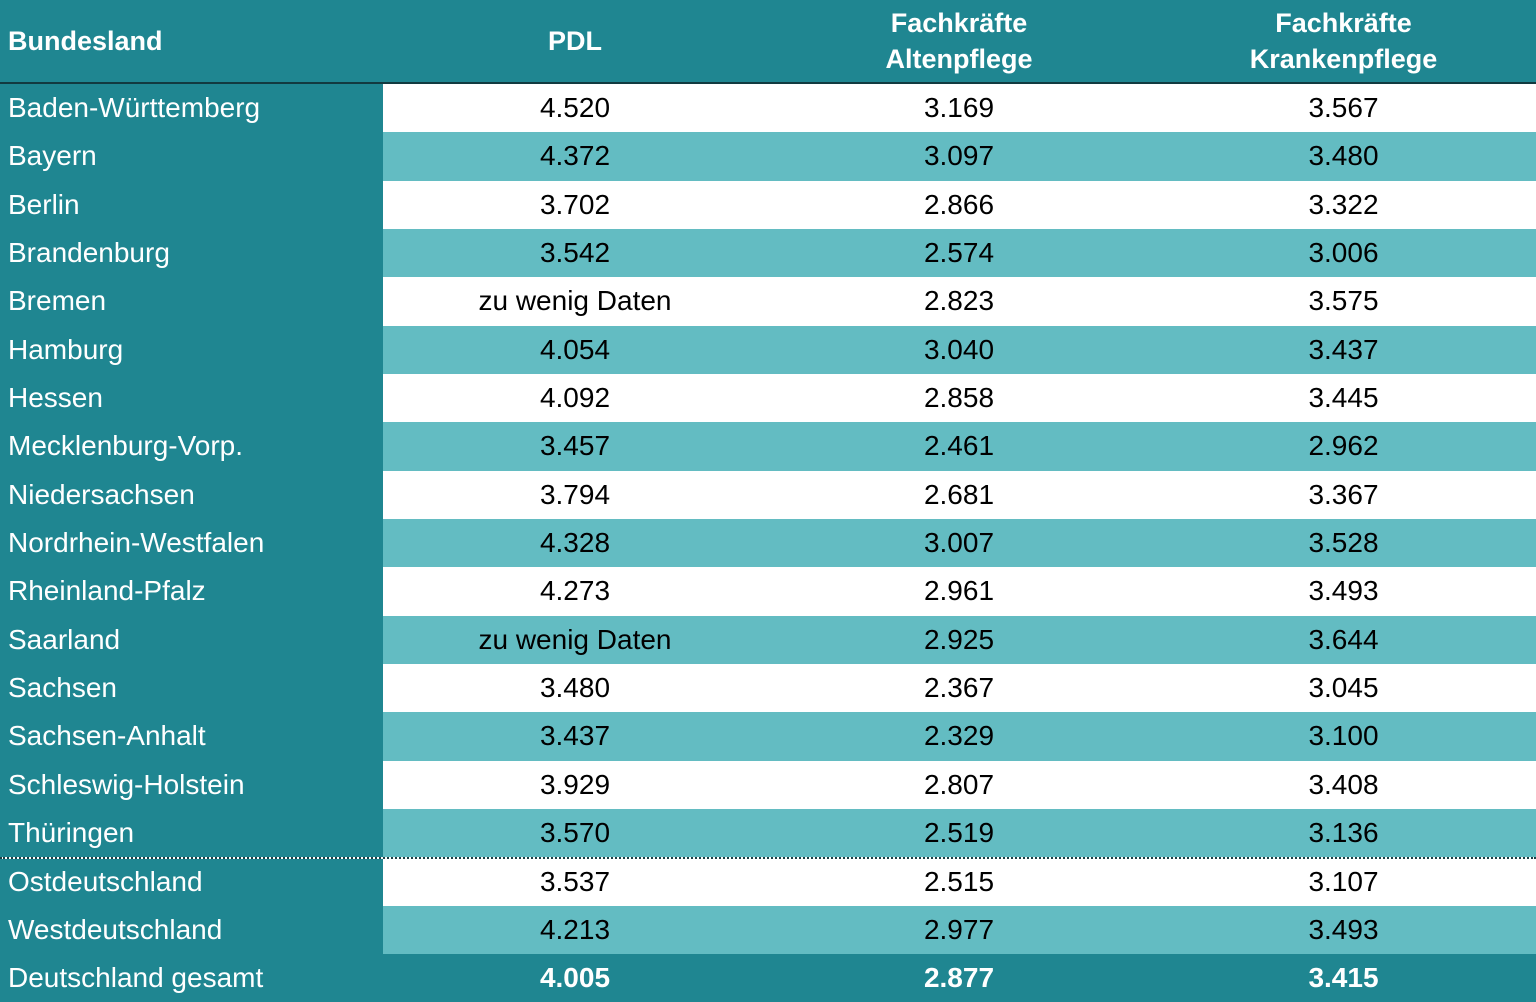  I want to click on cell-krankenpflege: 3.408, so click(1343, 784).